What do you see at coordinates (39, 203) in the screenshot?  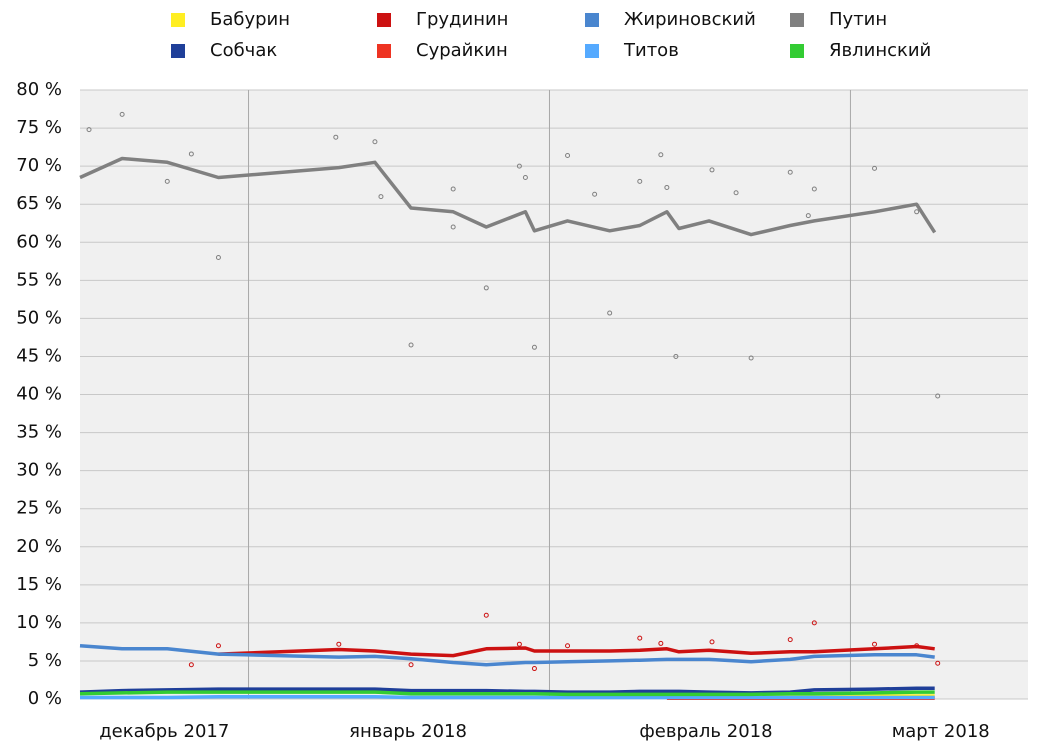 I see `y-tick-label: 65 %` at bounding box center [39, 203].